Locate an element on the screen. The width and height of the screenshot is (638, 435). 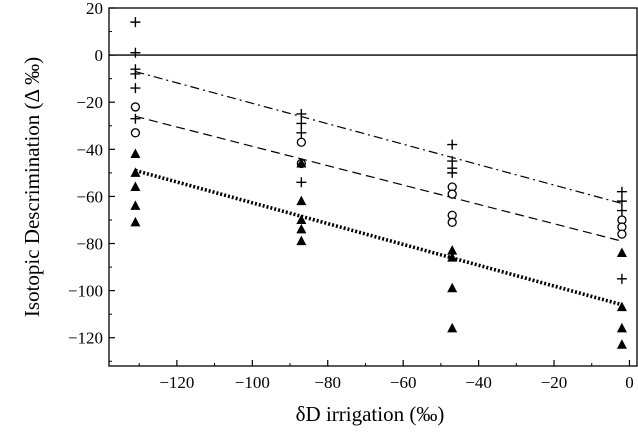
x-tick-label: −80 is located at coordinates (327, 382).